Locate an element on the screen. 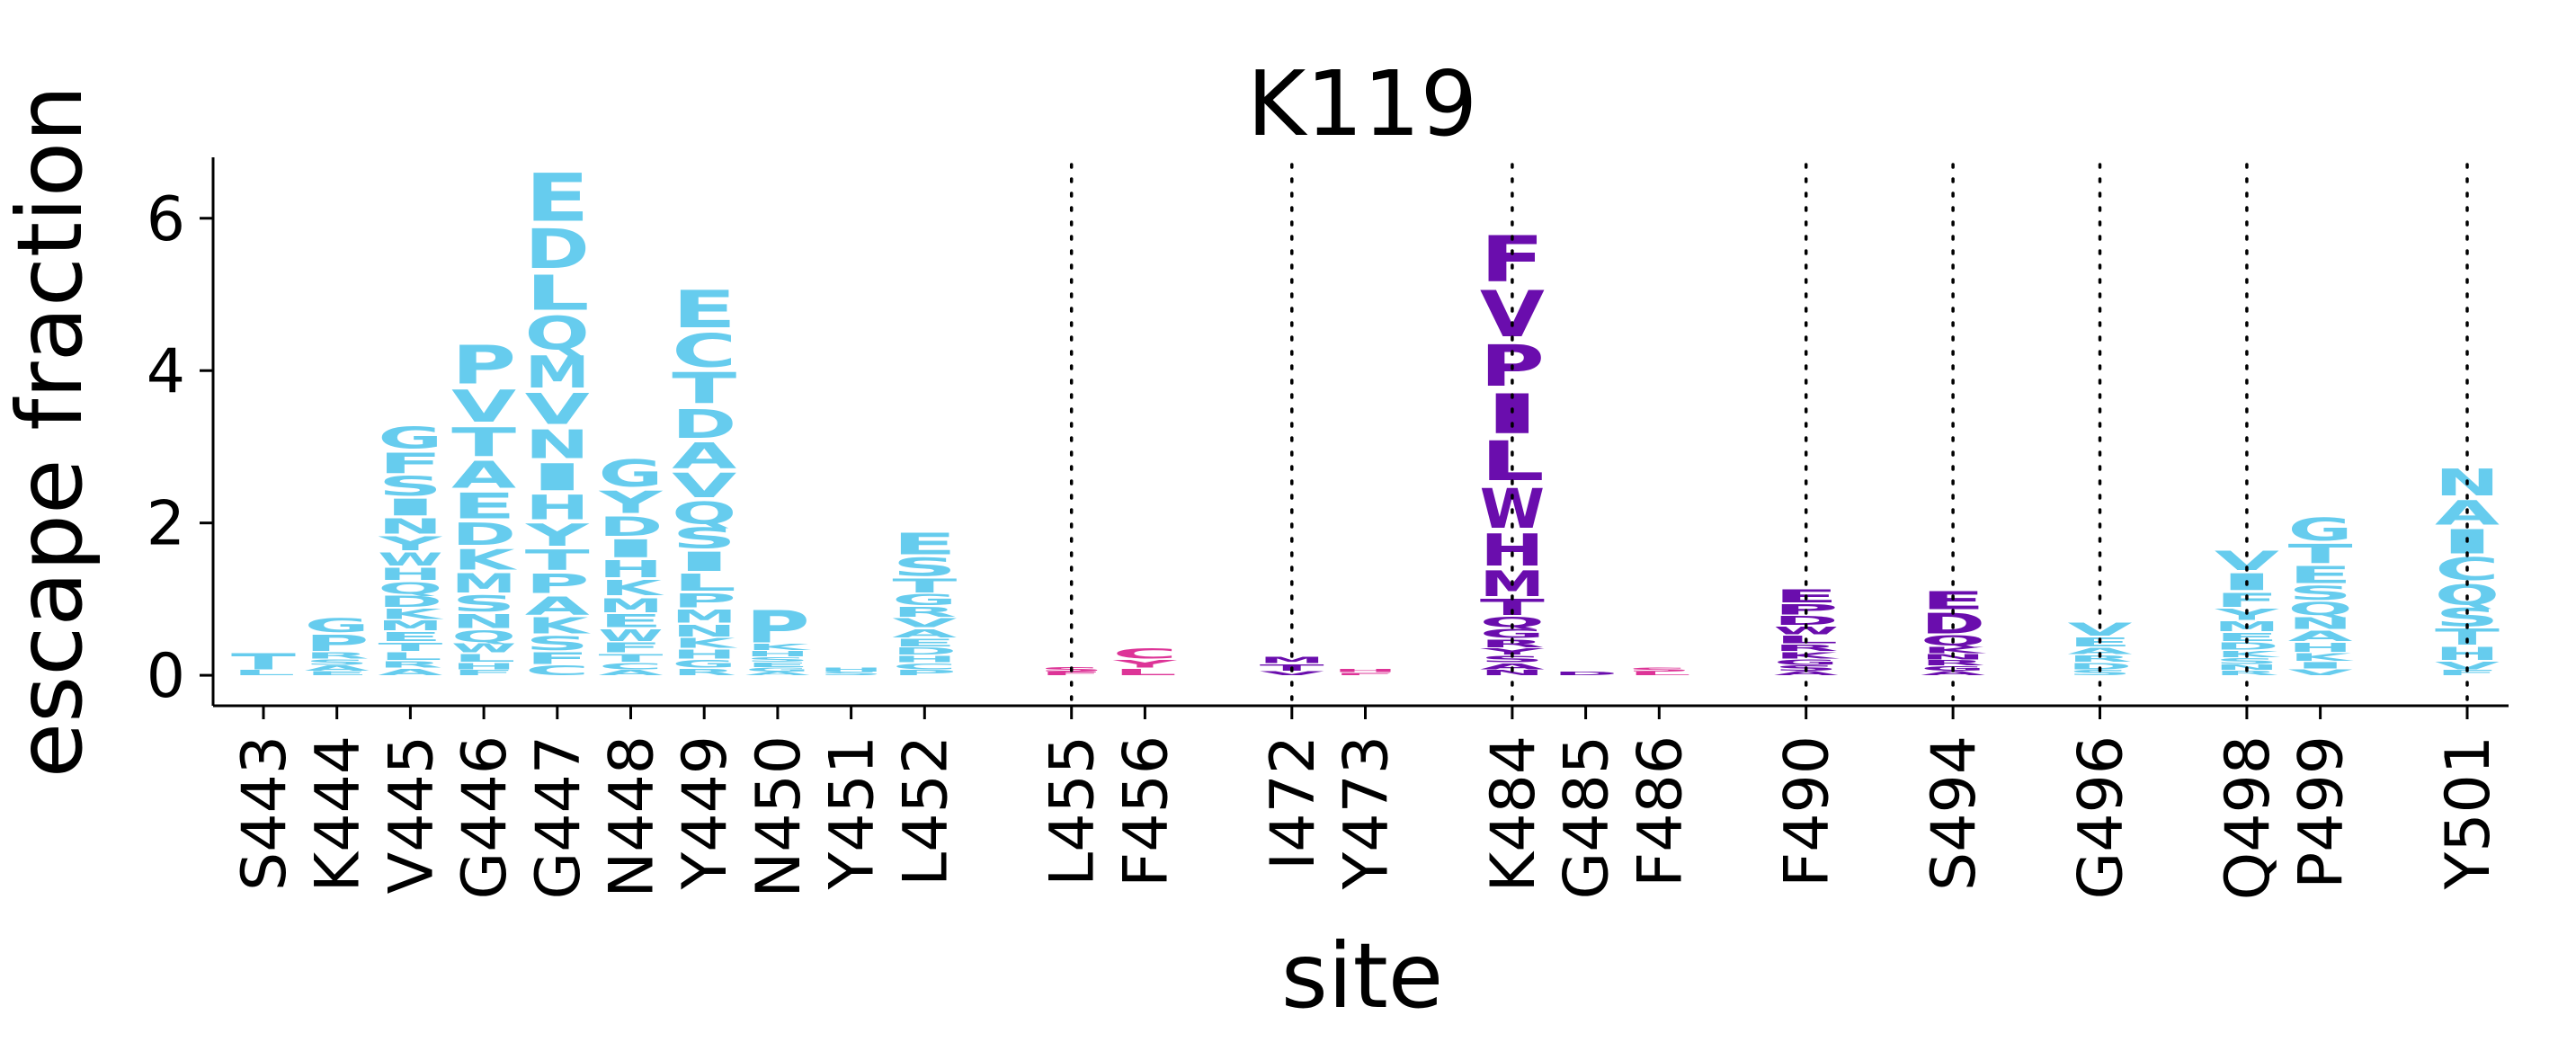 This screenshot has height=1042, width=2576. x-tick-label: Y451 is located at coordinates (853, 812).